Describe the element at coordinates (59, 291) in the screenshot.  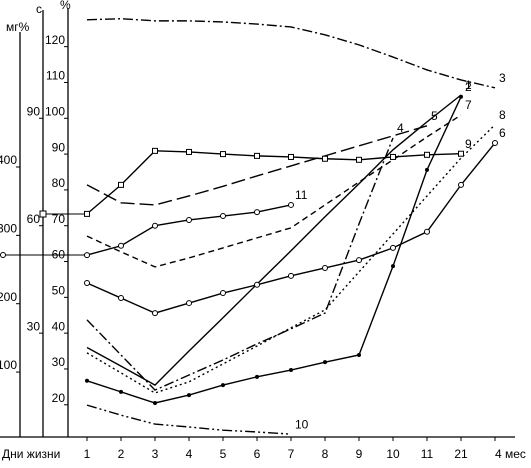
I see `y-tick-label: 50` at that location.